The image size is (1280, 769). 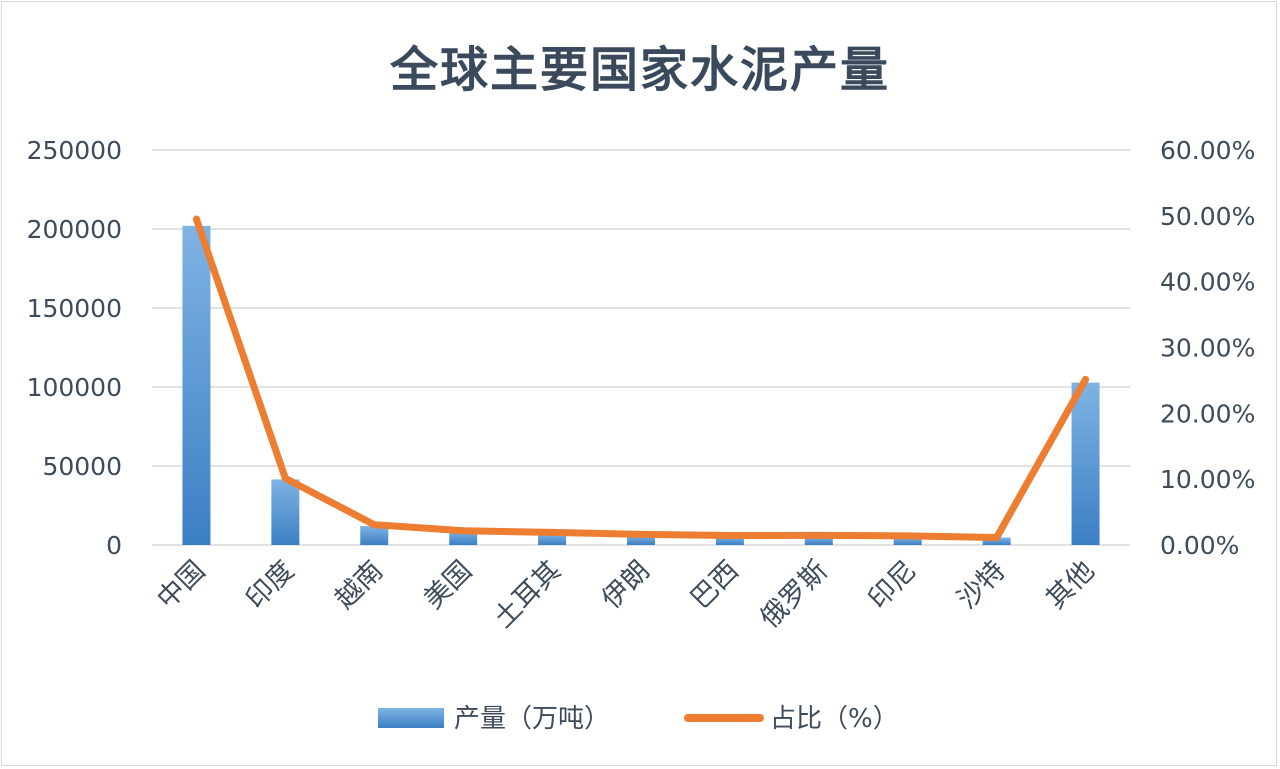 What do you see at coordinates (1070, 585) in the screenshot?
I see `x-tick-label: 其他` at bounding box center [1070, 585].